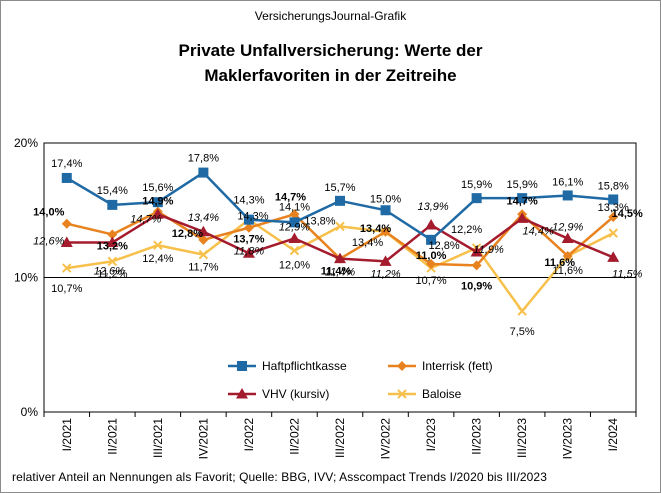 This screenshot has height=493, width=661. I want to click on data-label: 11,4%, so click(336, 272).